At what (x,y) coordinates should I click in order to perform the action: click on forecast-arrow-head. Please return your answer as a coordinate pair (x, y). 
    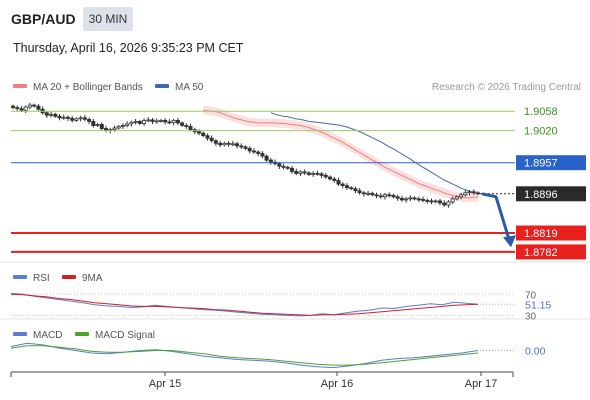
    Looking at the image, I should click on (509, 241).